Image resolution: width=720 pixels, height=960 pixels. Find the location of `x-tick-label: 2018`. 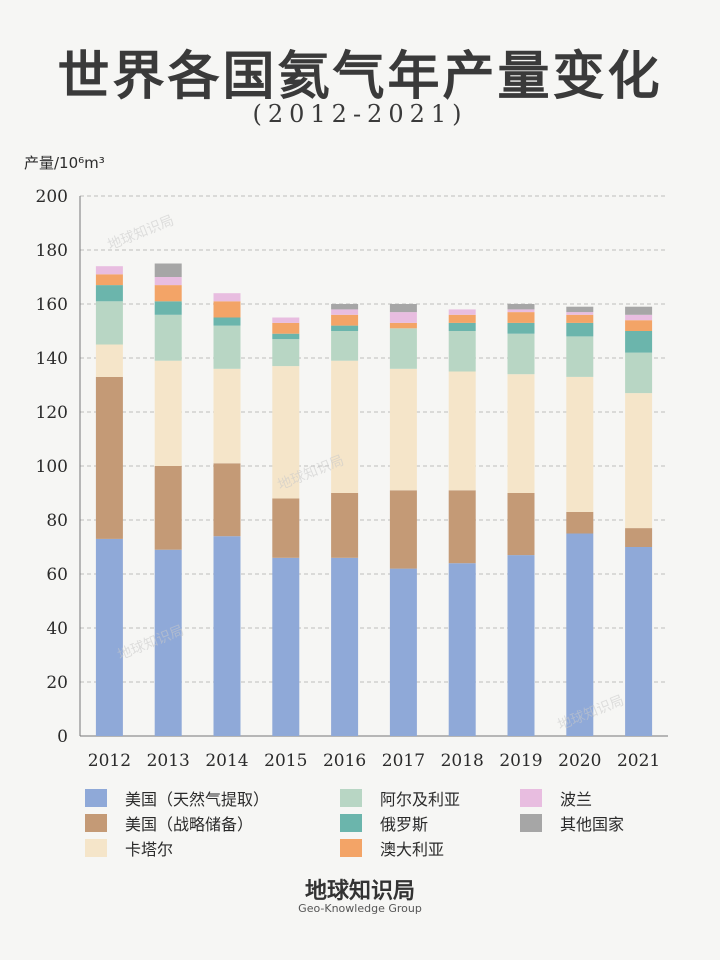

x-tick-label: 2018 is located at coordinates (462, 761).